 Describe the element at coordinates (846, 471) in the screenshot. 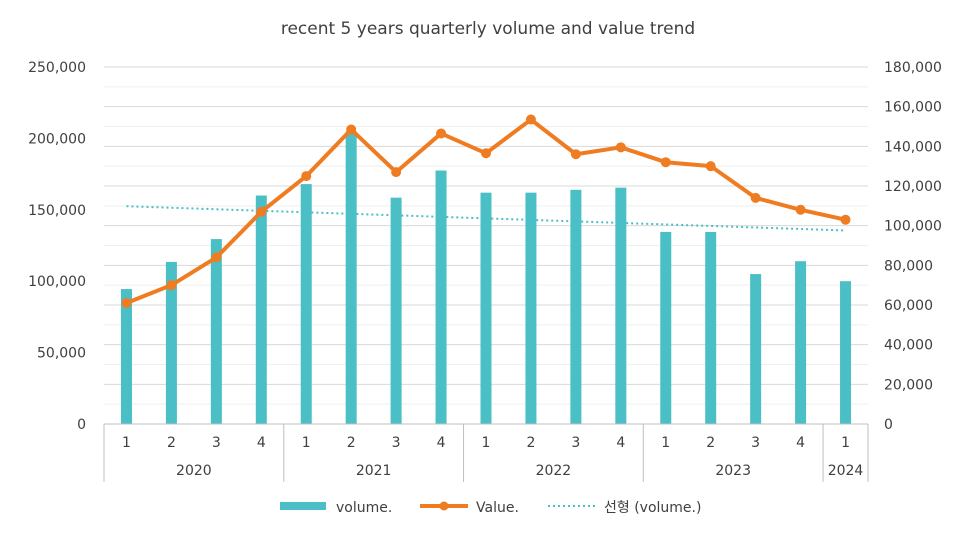

I see `x-group-label: 2024` at that location.